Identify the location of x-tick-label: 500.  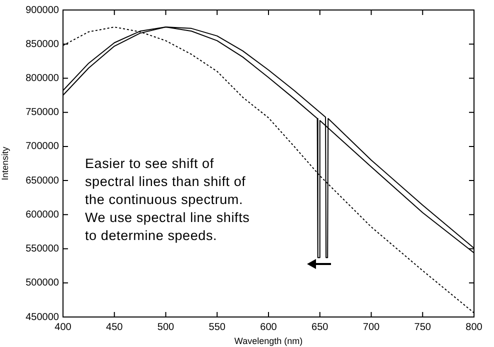
(166, 327).